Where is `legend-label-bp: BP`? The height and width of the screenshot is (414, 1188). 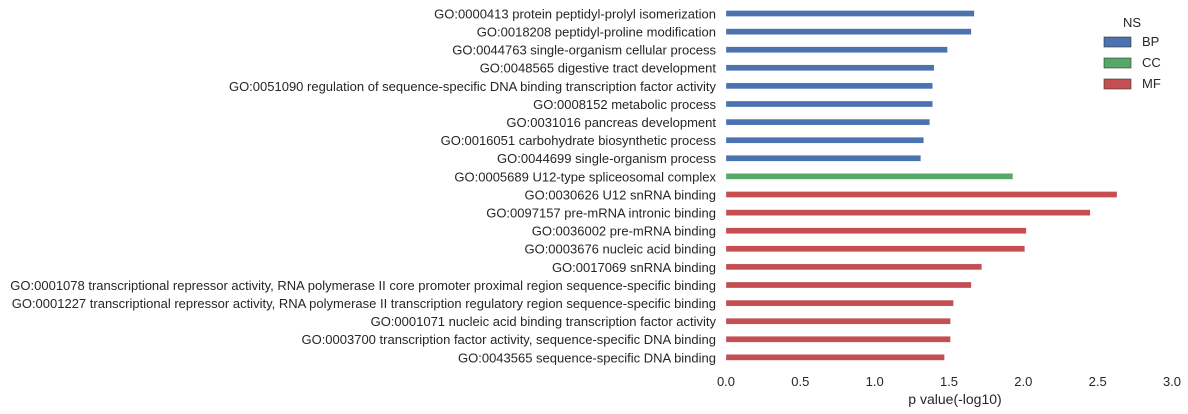 legend-label-bp: BP is located at coordinates (1150, 41).